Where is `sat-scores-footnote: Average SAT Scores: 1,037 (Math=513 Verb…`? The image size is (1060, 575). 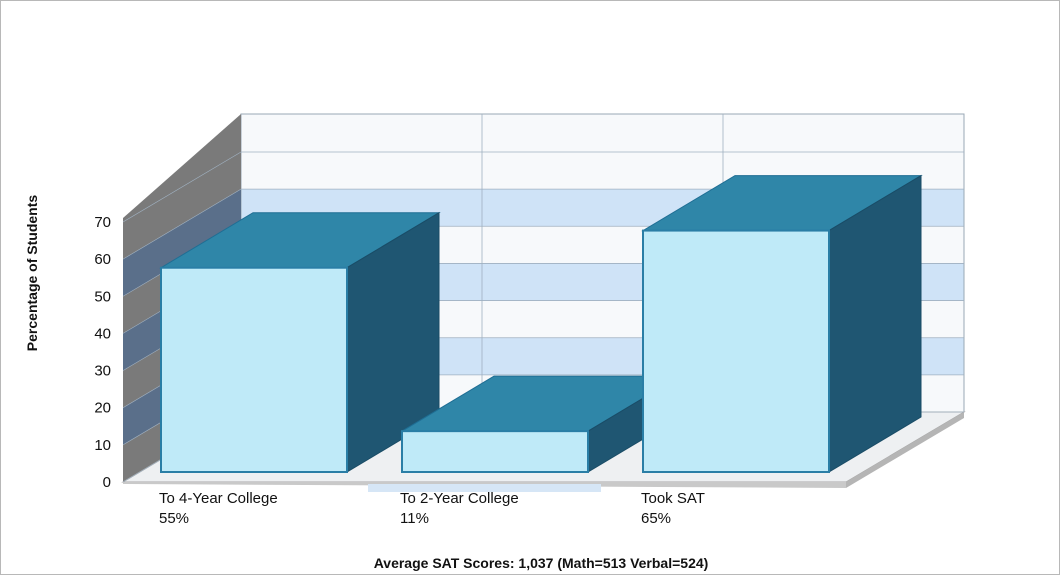 sat-scores-footnote: Average SAT Scores: 1,037 (Math=513 Verb… is located at coordinates (541, 563).